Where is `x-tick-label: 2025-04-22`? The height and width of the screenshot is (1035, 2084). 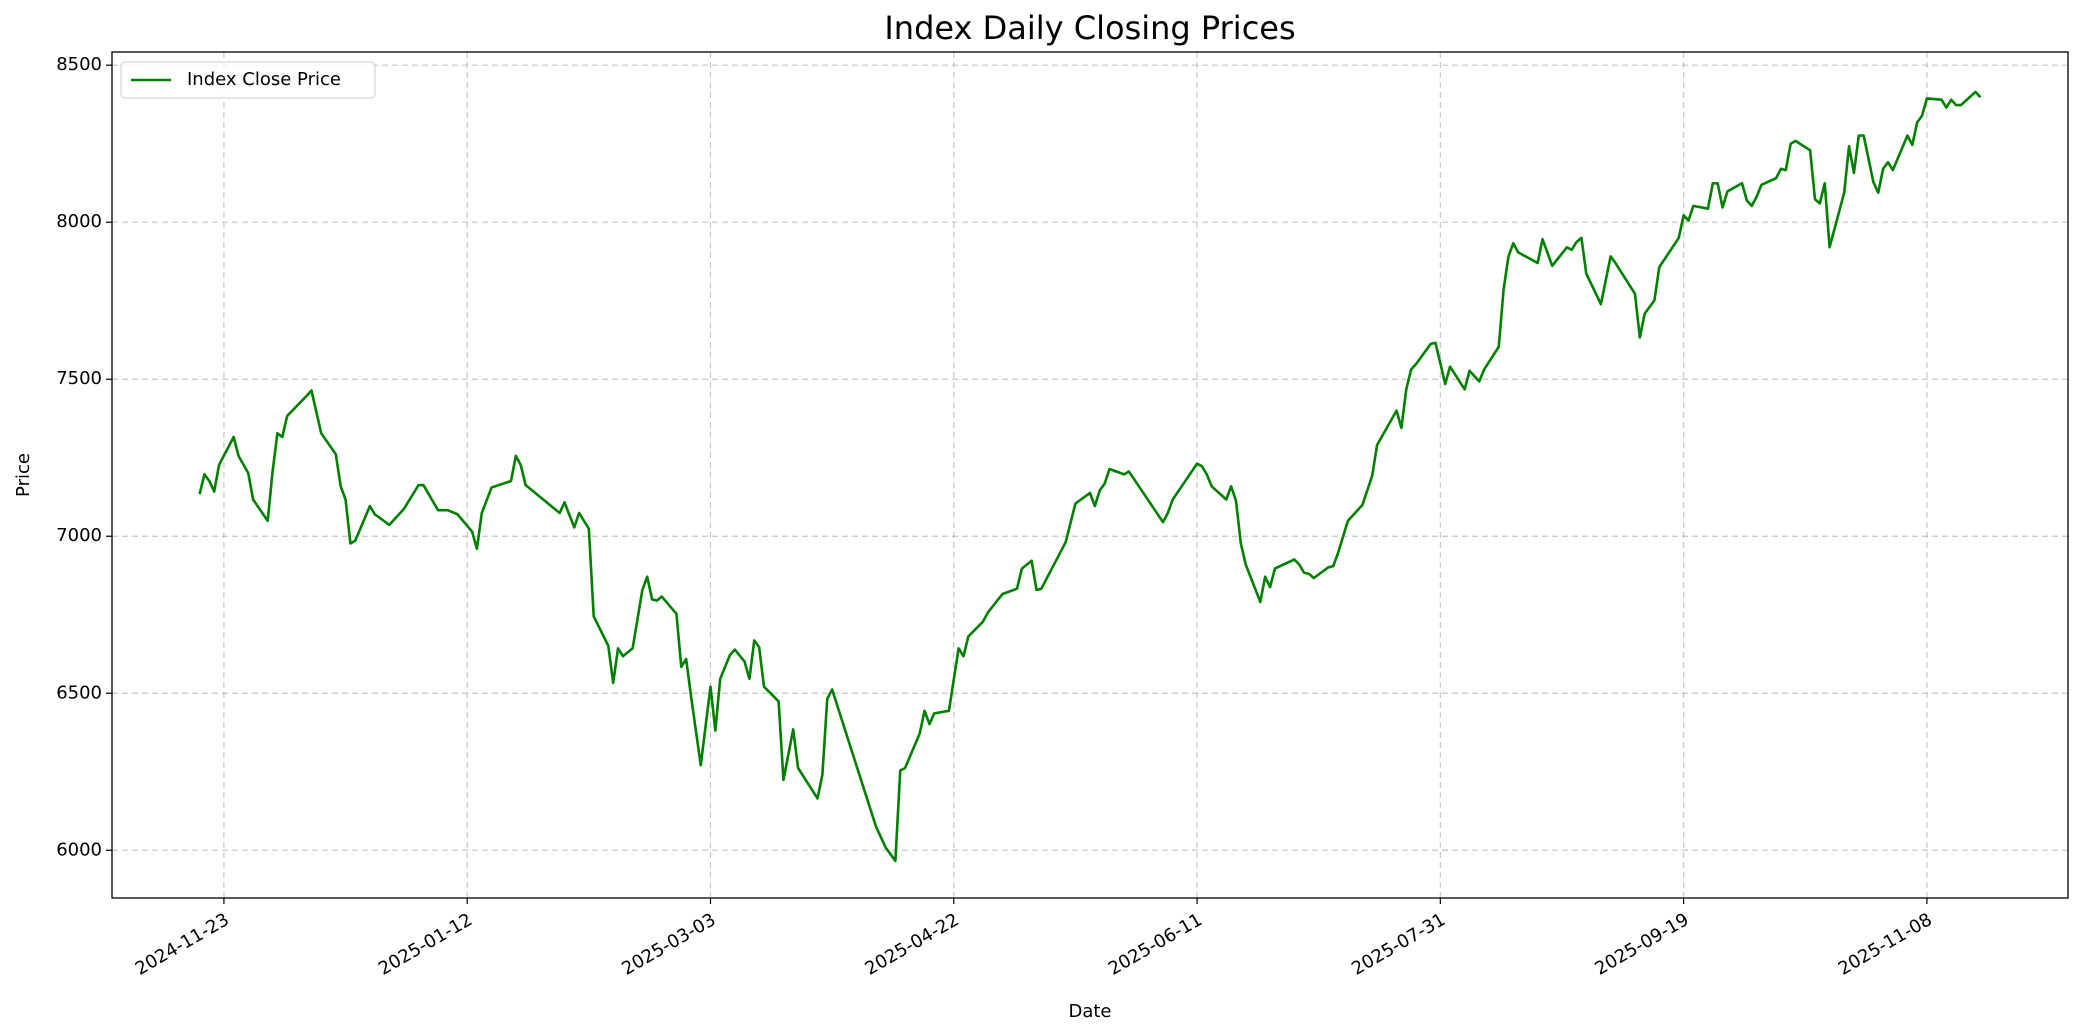 x-tick-label: 2025-04-22 is located at coordinates (912, 944).